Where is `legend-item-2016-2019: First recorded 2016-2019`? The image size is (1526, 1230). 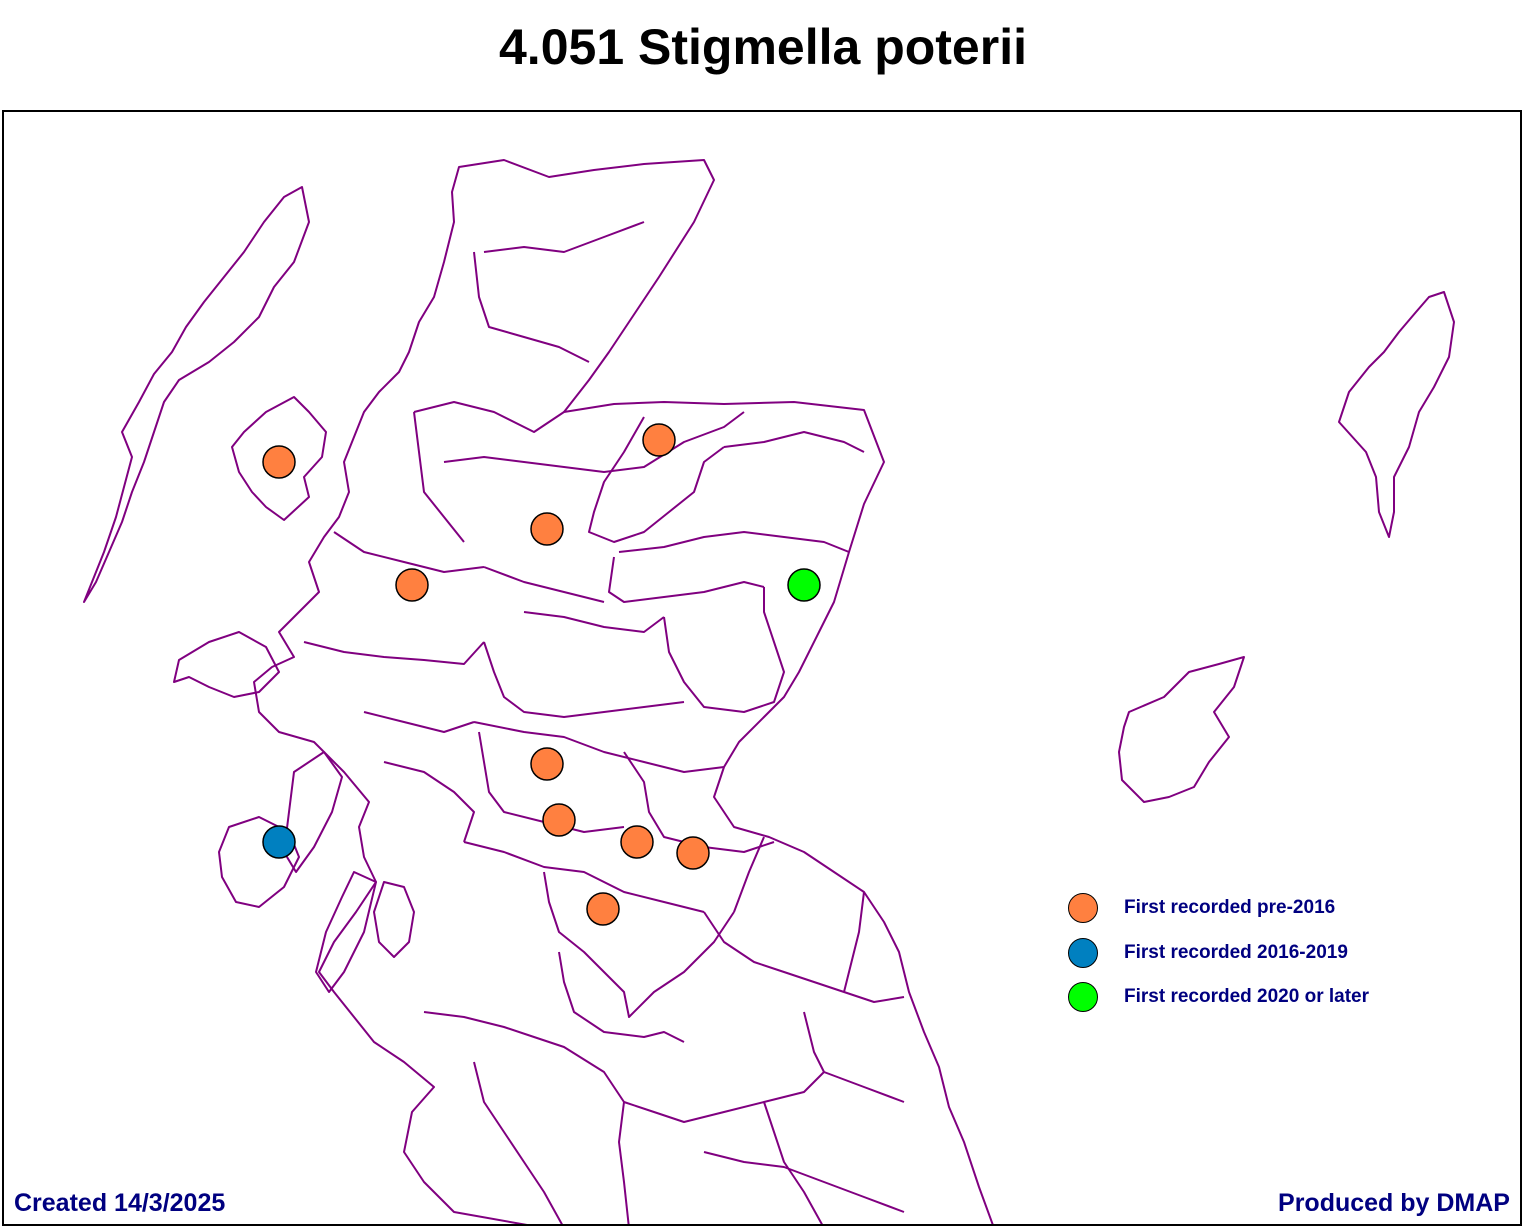
legend-item-2016-2019: First recorded 2016-2019 is located at coordinates (1208, 953).